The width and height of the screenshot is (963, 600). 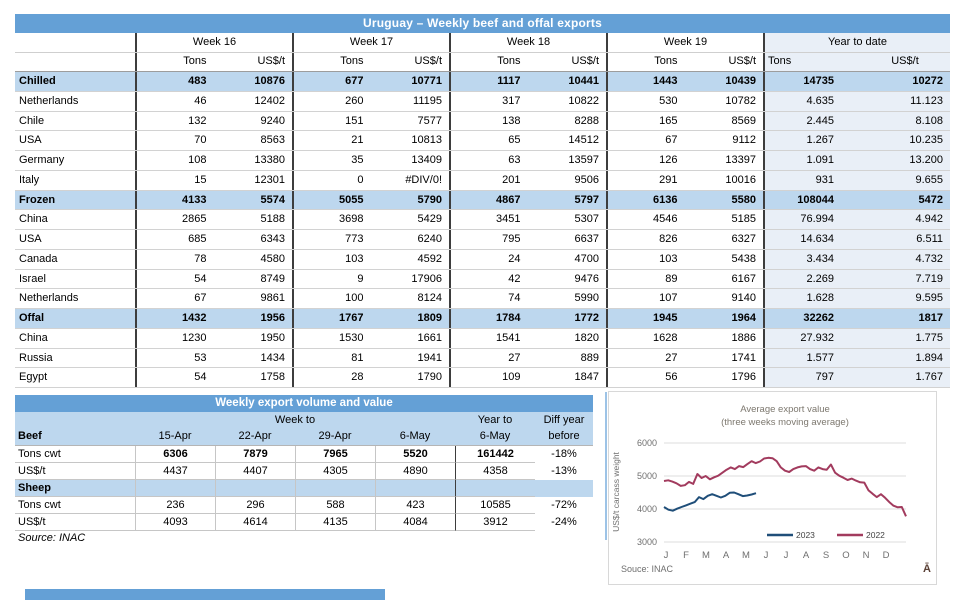 I want to click on date-header: 15-Apr, so click(x=175, y=436).